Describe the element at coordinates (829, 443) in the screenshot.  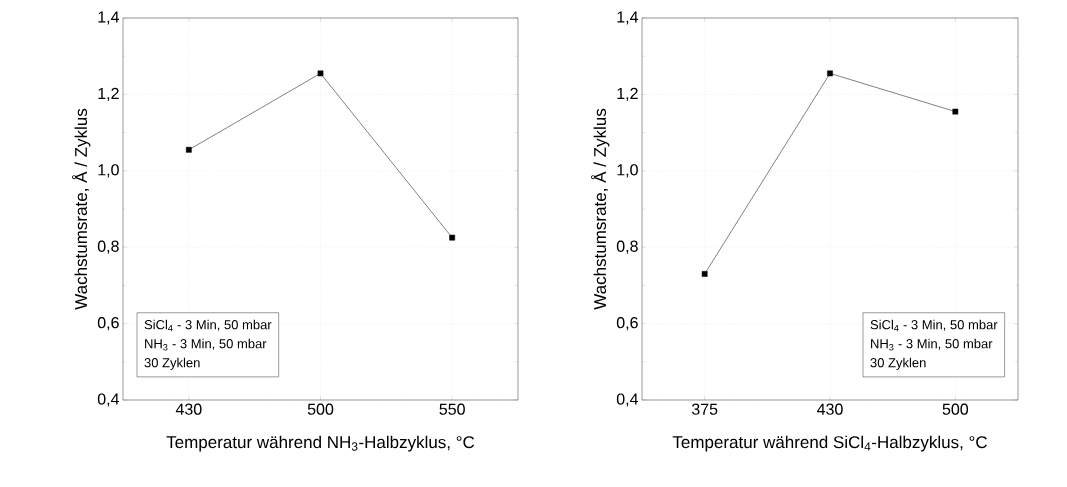
I see `x-axis-title: Temperatur während SiCl$_{4}$-Halbzyklus, °C` at that location.